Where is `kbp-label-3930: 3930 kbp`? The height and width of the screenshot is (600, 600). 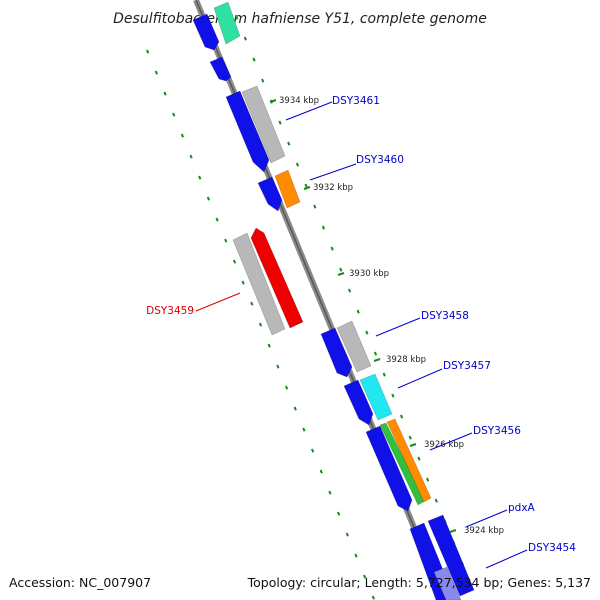
kbp-label-3930: 3930 kbp is located at coordinates (369, 274).